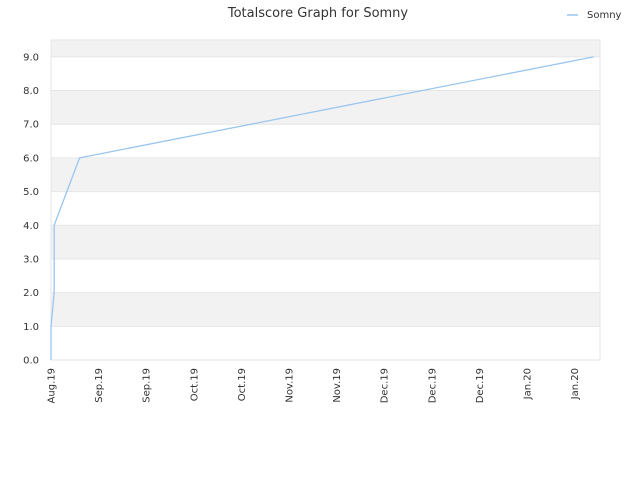  I want to click on y-tick-label: 2.0, so click(31, 293).